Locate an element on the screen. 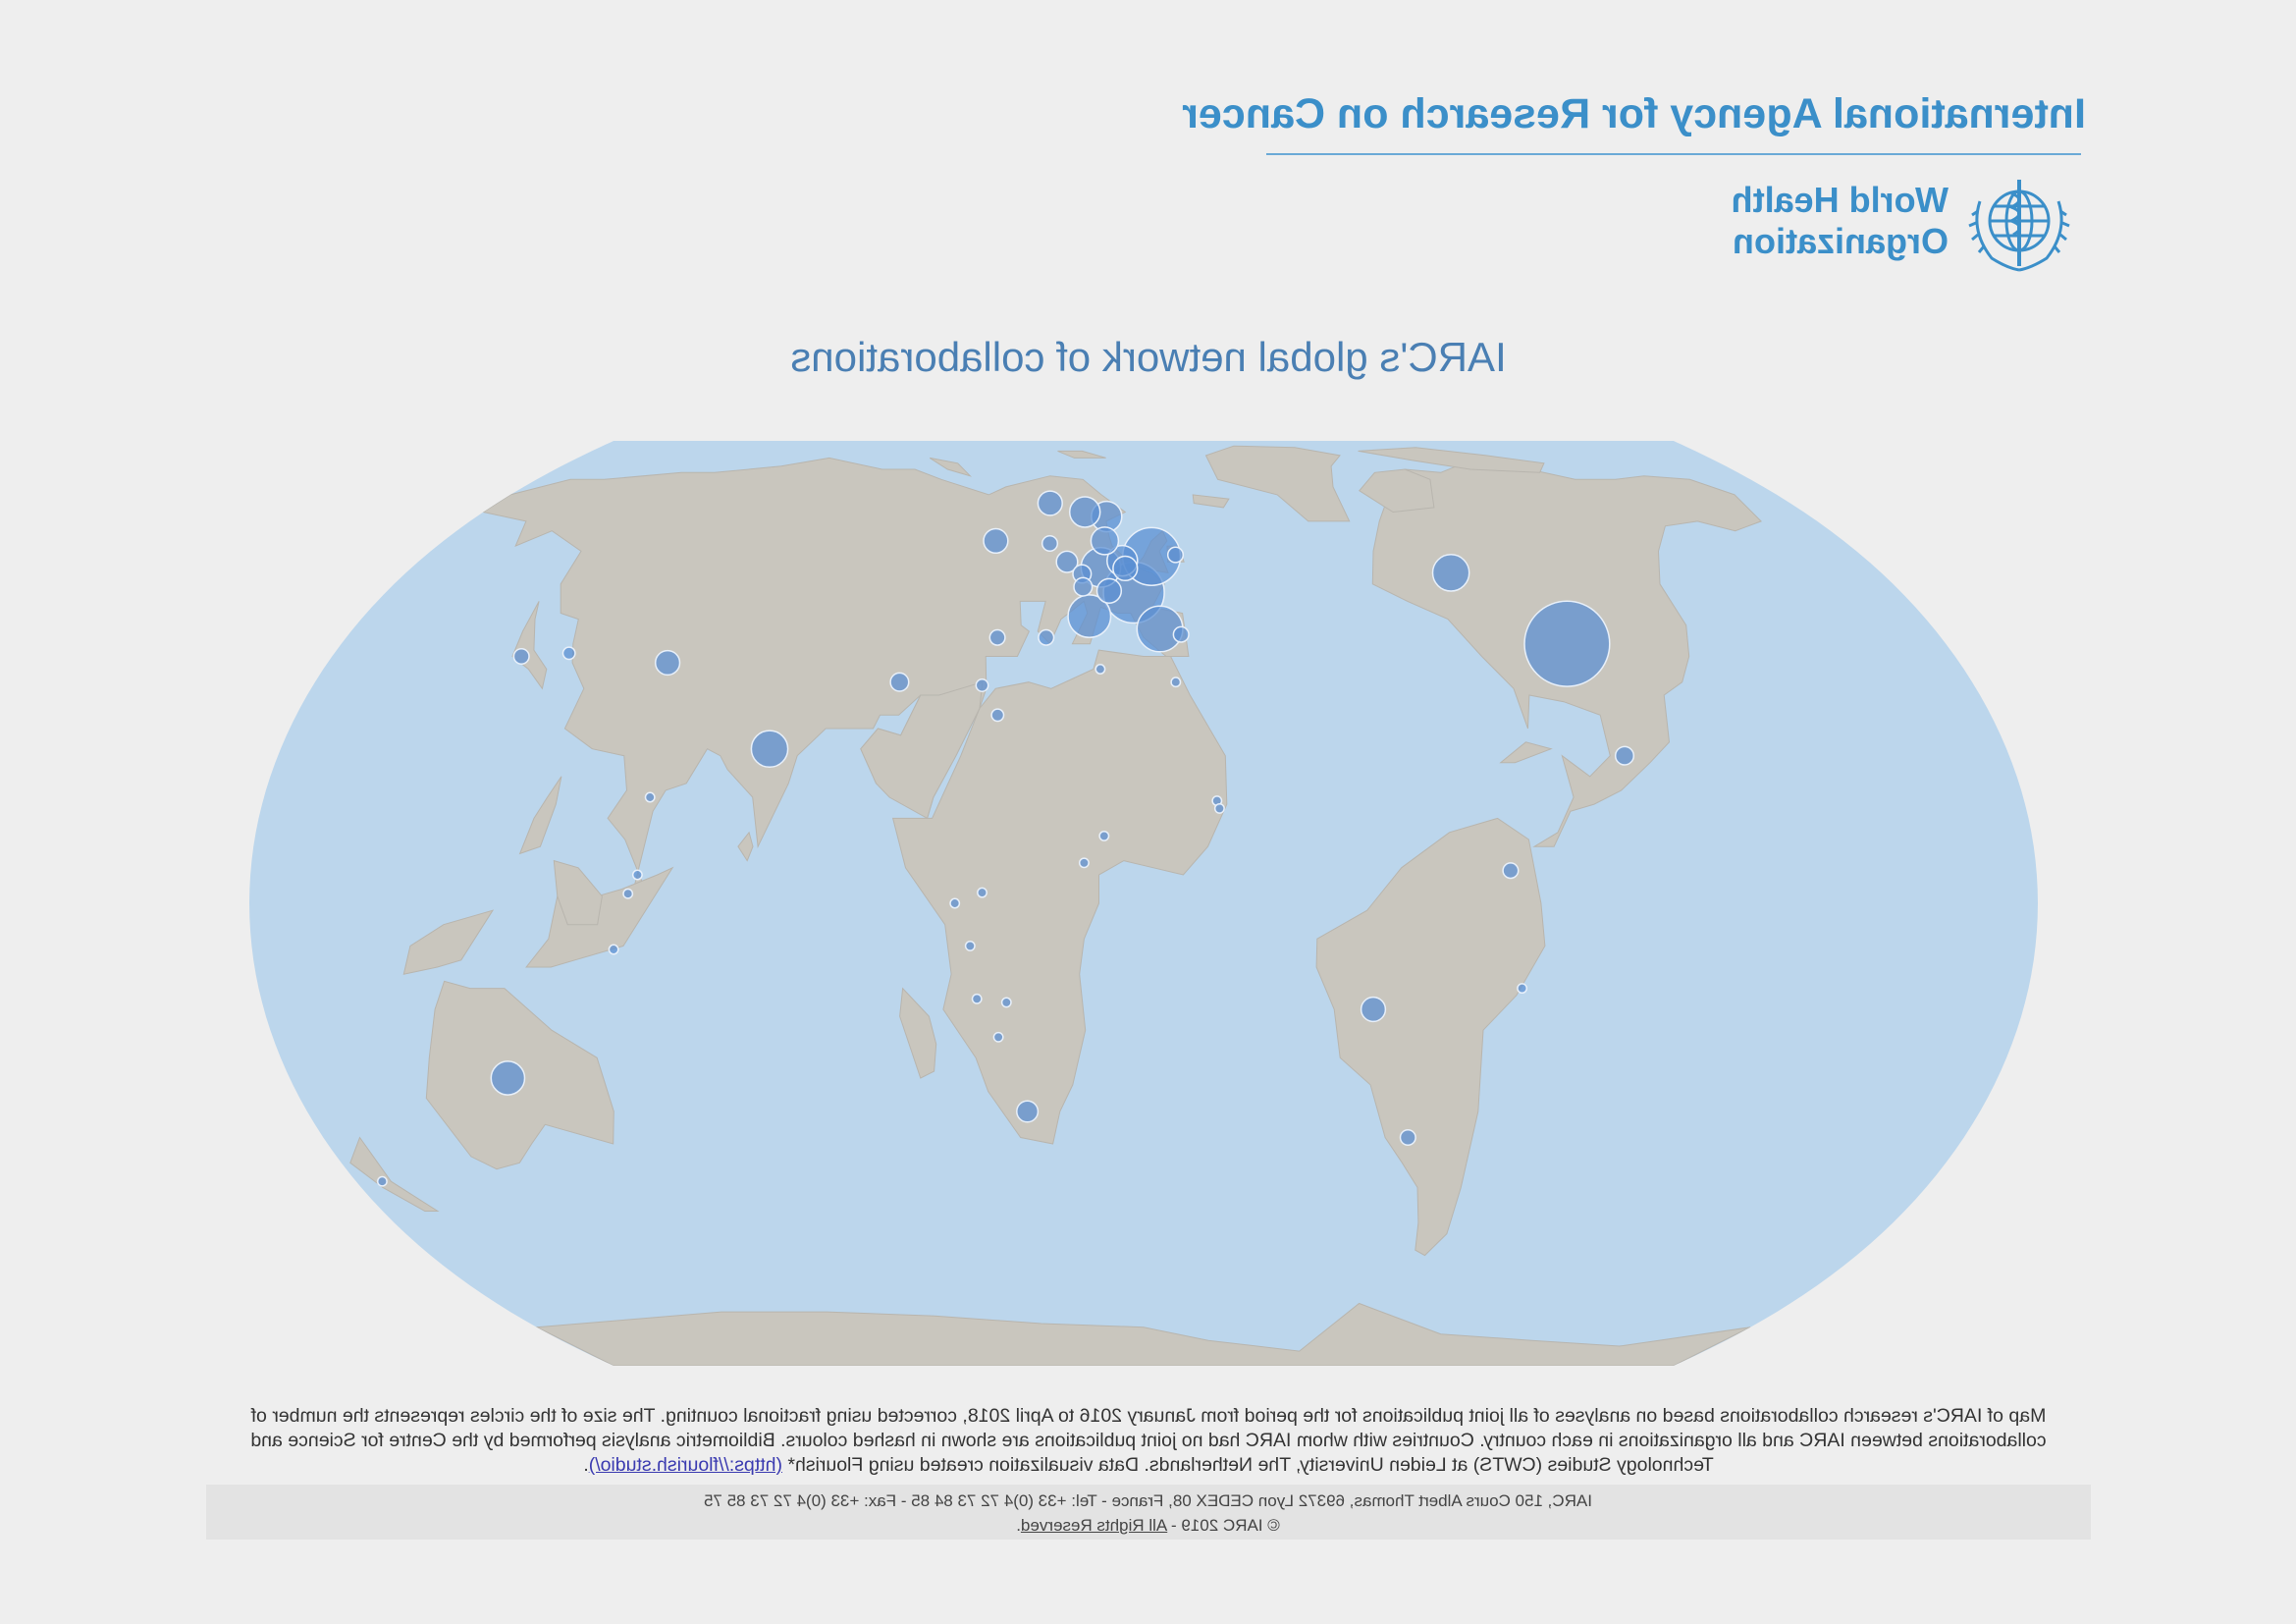 This screenshot has width=2296, height=1624. collab-circle-malawi is located at coordinates (977, 998).